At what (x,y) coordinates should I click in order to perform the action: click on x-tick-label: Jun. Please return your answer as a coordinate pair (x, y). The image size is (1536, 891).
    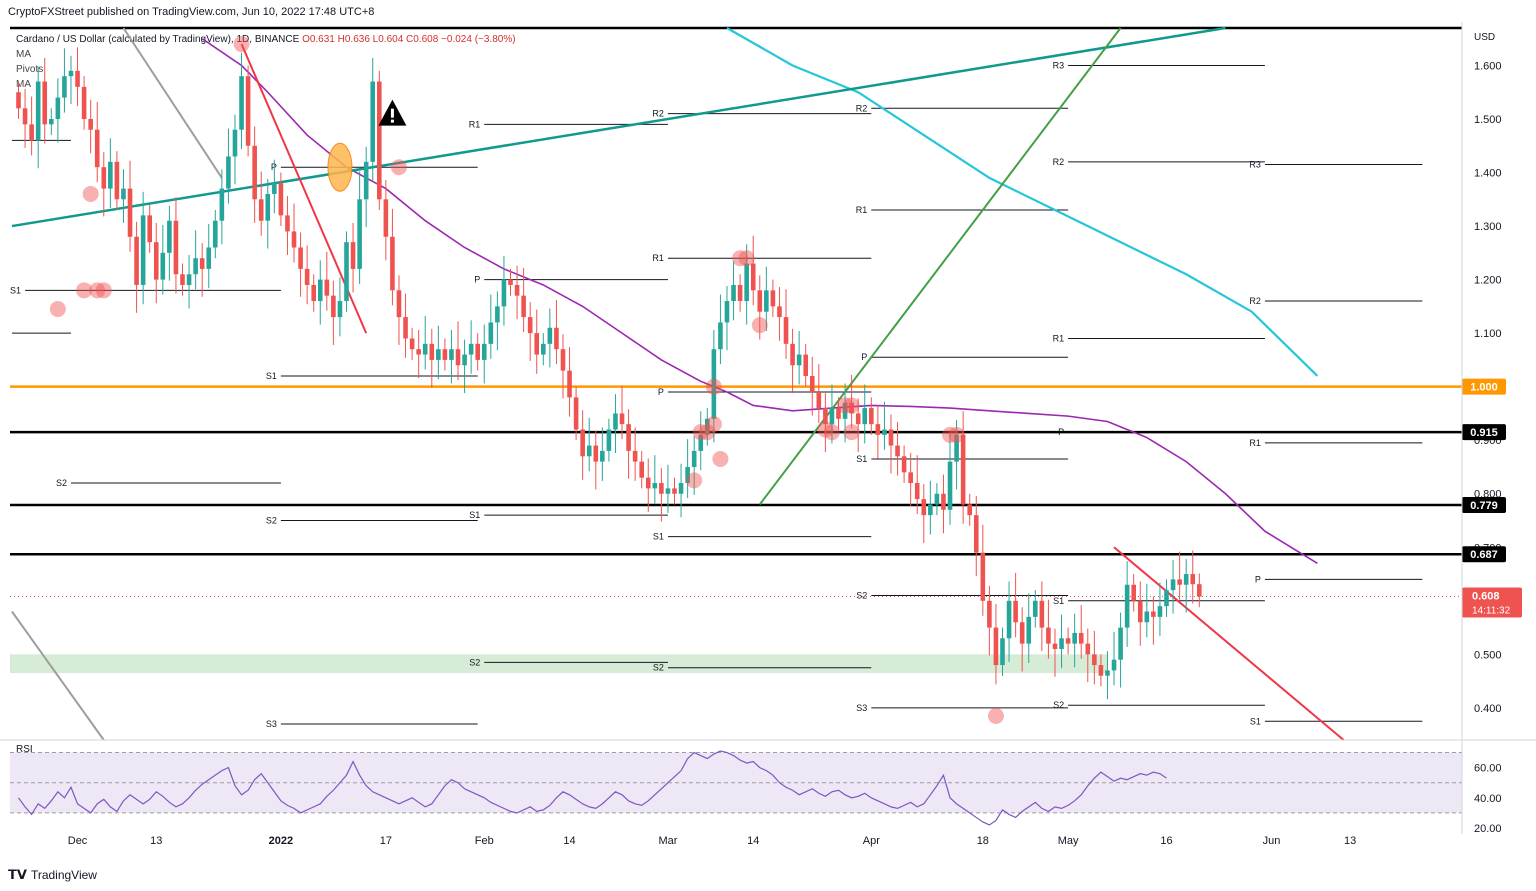
    Looking at the image, I should click on (1272, 841).